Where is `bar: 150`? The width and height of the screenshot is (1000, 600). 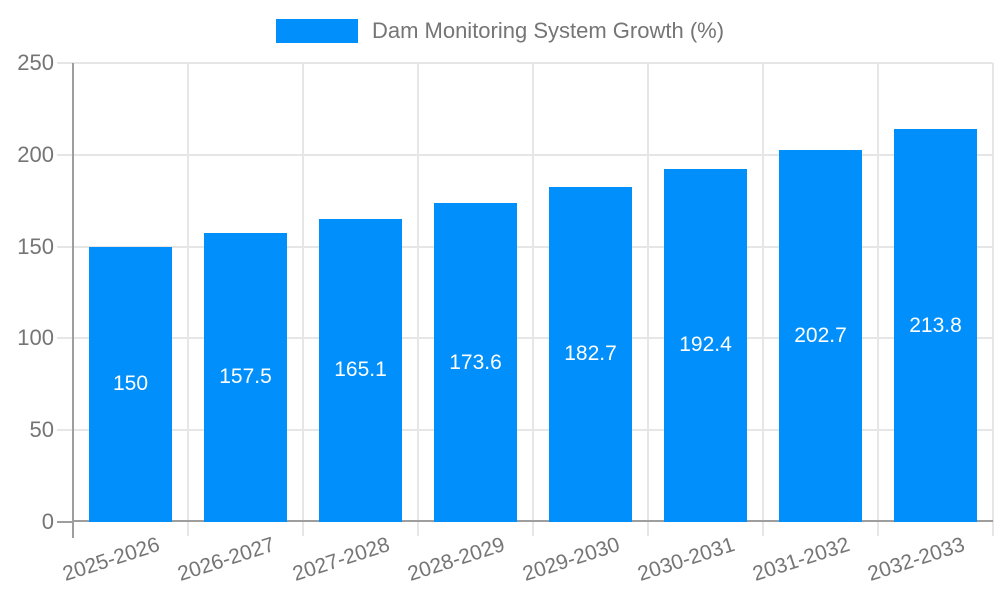 bar: 150 is located at coordinates (130, 384).